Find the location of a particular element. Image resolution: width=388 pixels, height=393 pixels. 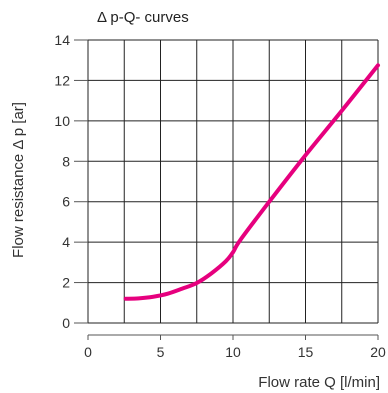

x-axis-title: Flow rate Q [l/min] is located at coordinates (319, 382).